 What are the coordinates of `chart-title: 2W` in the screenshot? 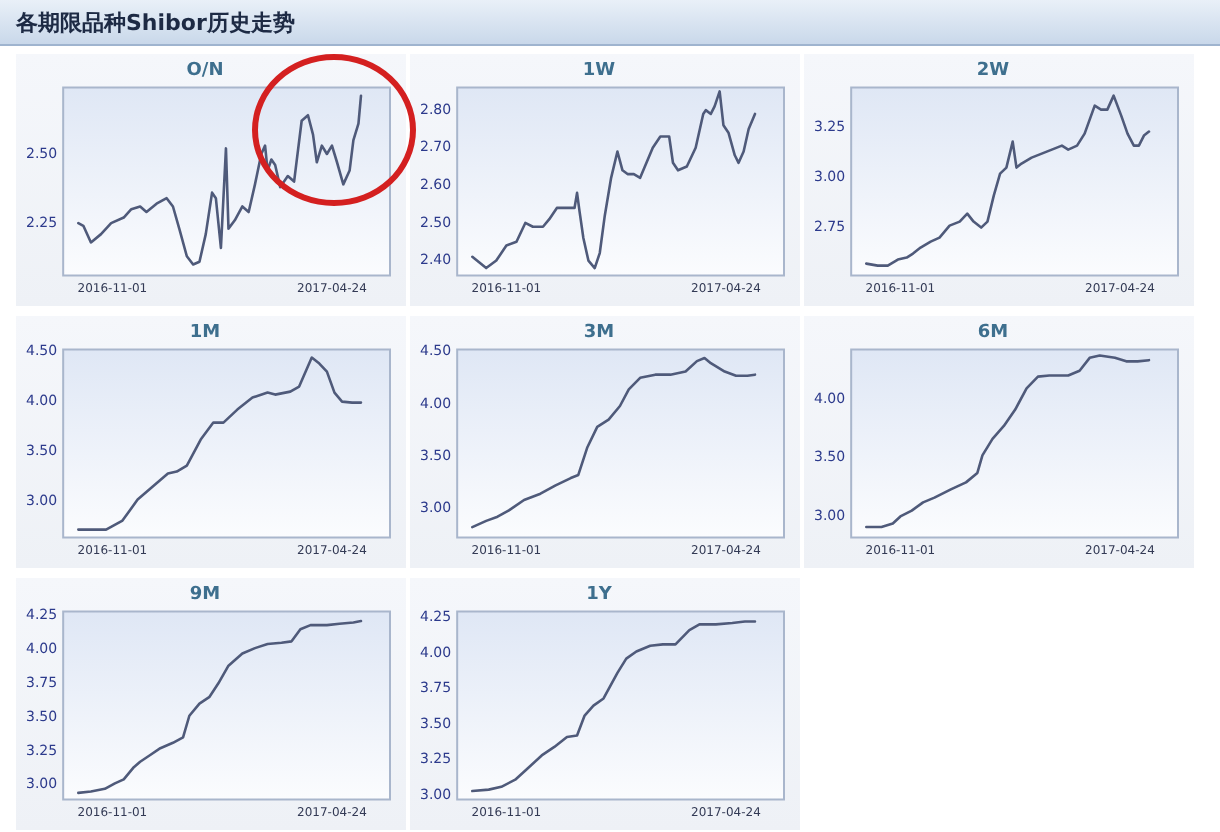 It's located at (993, 71).